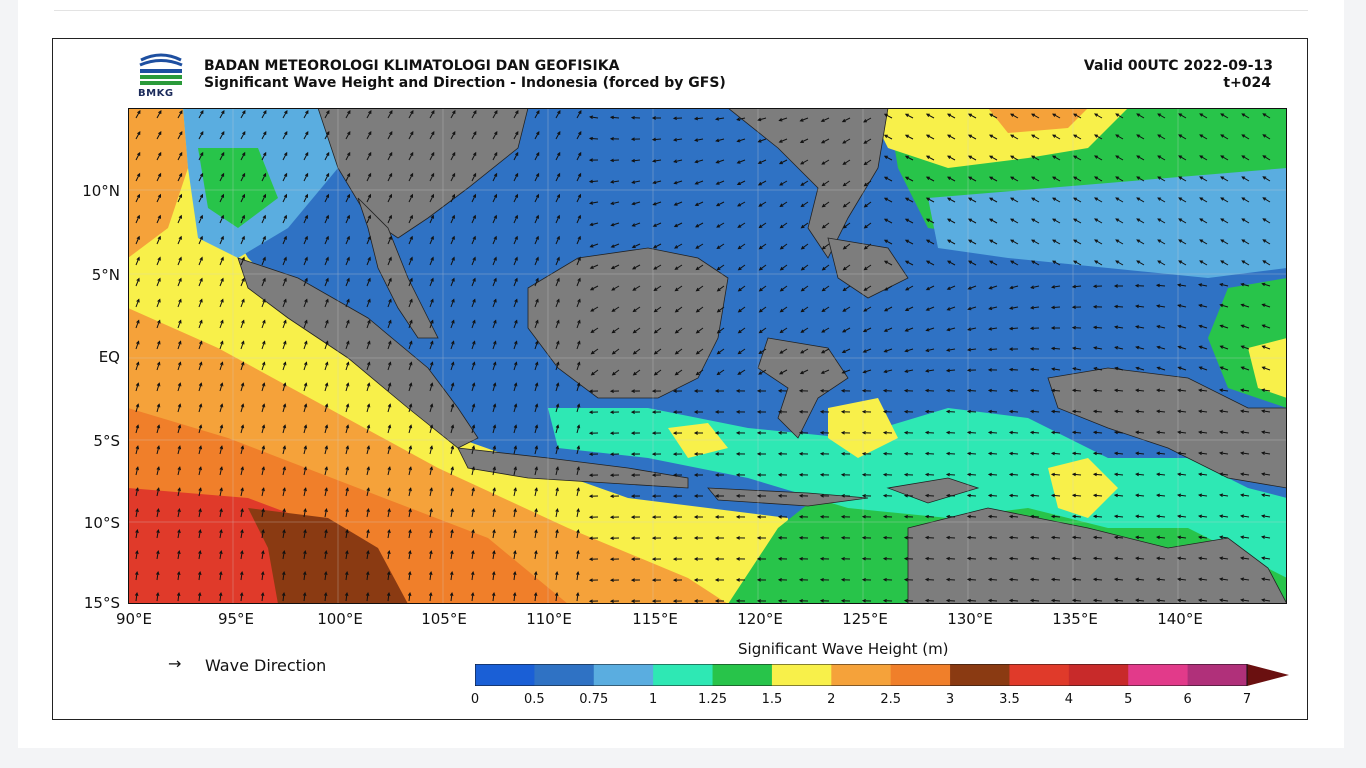  I want to click on land-indochina, so click(423, 173).